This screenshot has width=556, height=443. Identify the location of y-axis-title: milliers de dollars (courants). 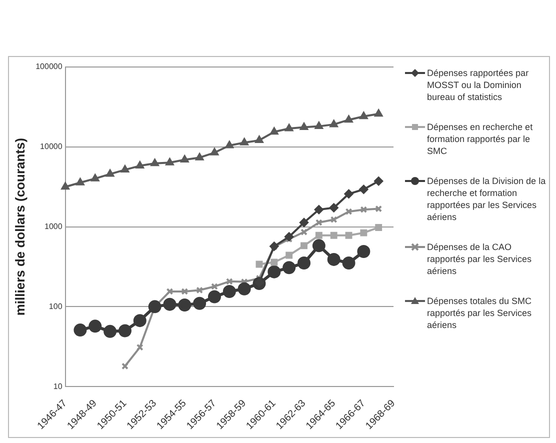
(20, 227).